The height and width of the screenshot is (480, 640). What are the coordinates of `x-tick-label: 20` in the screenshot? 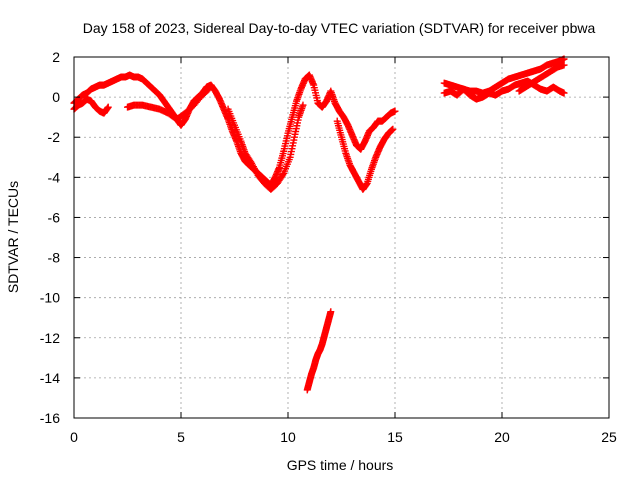 It's located at (502, 437).